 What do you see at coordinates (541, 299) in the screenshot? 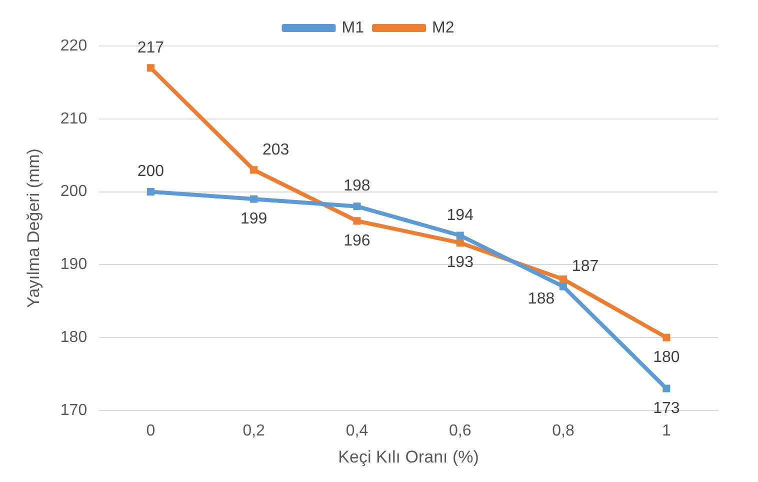
I see `data-label: 188` at bounding box center [541, 299].